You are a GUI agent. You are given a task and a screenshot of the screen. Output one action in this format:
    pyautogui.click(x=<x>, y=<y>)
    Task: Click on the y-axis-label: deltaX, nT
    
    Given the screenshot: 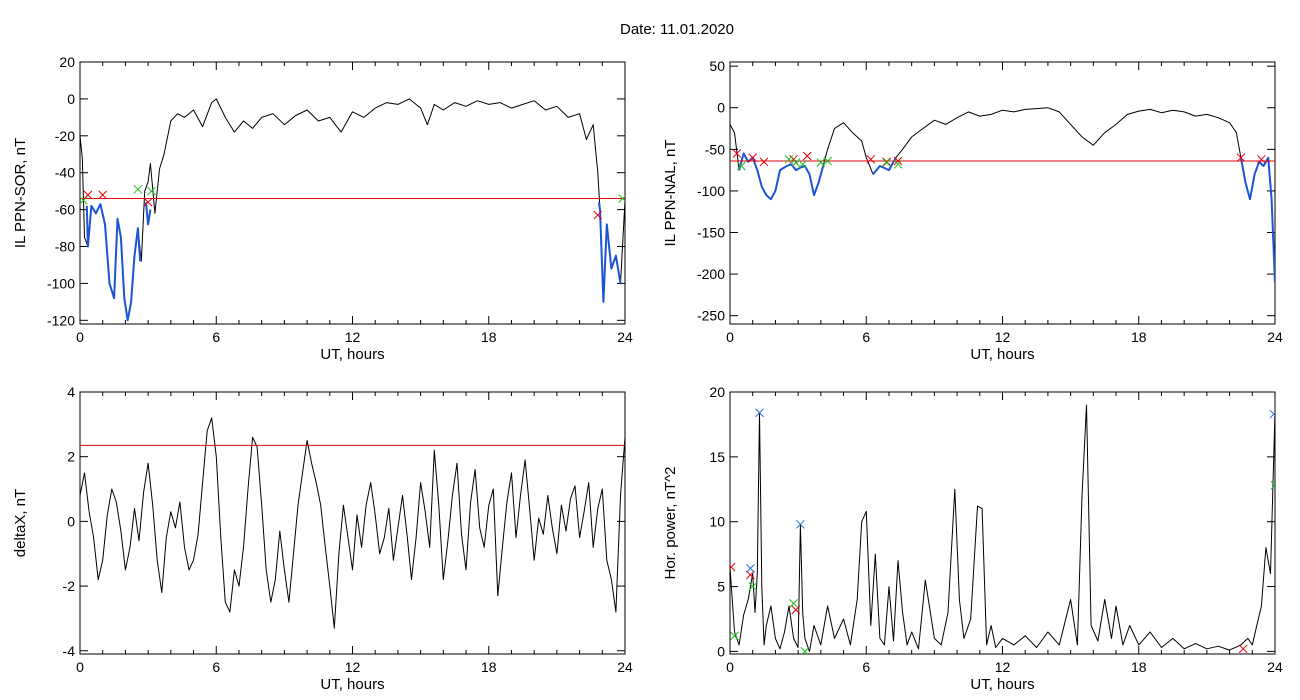 What is the action you would take?
    pyautogui.click(x=20, y=523)
    